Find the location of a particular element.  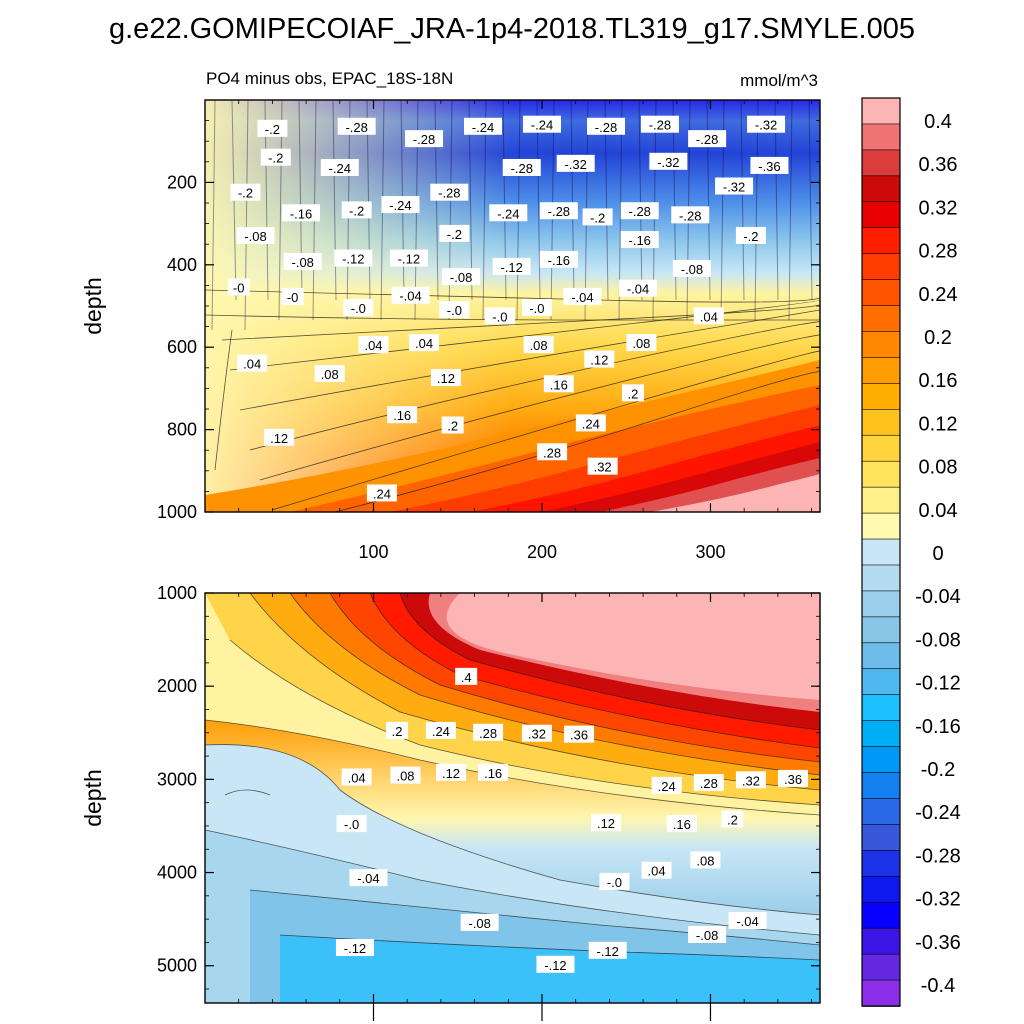

upper-x-tick-label: 300 is located at coordinates (710, 552).